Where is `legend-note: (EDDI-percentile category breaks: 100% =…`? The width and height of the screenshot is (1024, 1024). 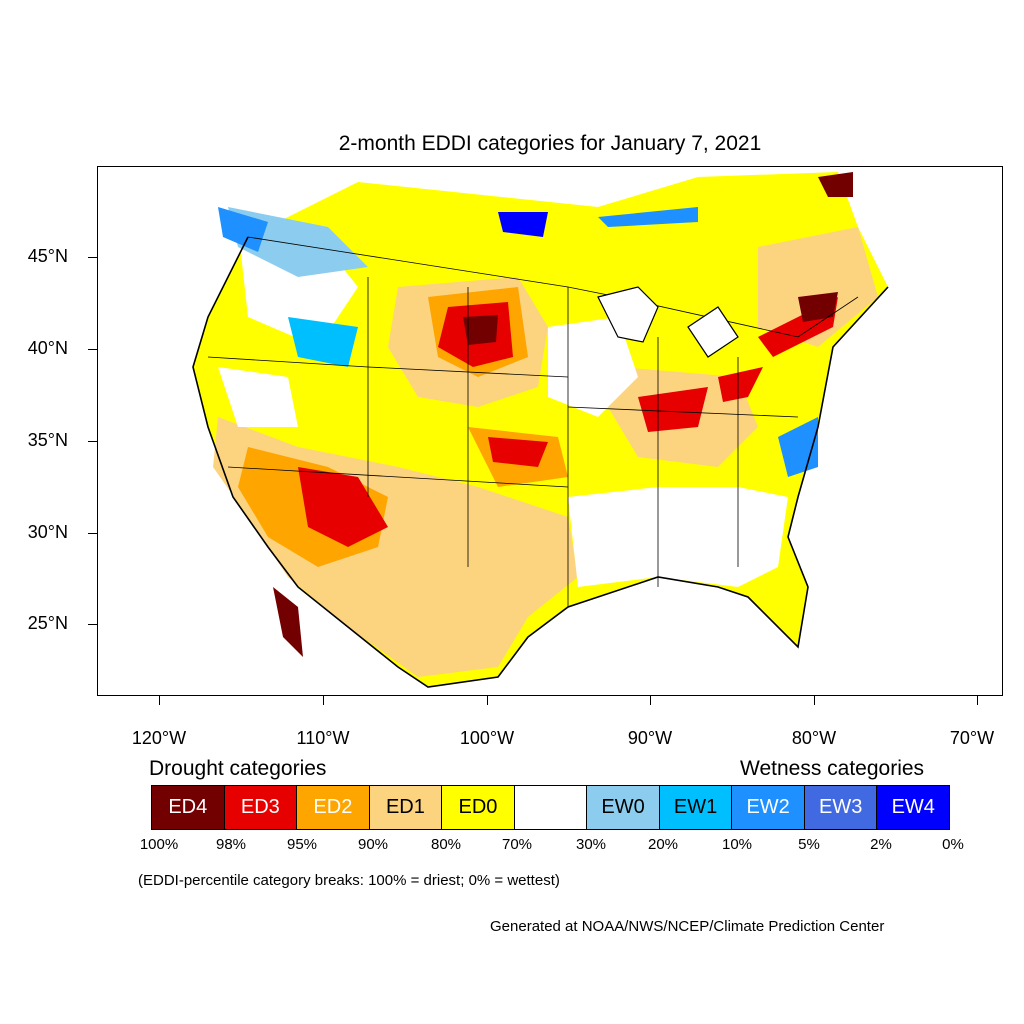
legend-note: (EDDI-percentile category breaks: 100% =… is located at coordinates (349, 880).